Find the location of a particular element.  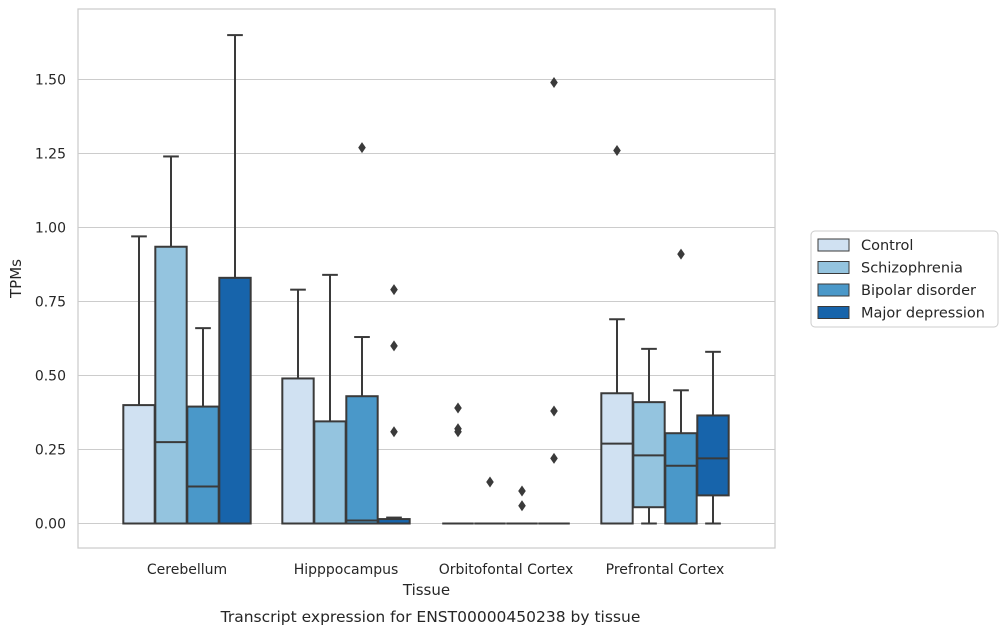

y-tick-label: 0.75 is located at coordinates (50, 303).